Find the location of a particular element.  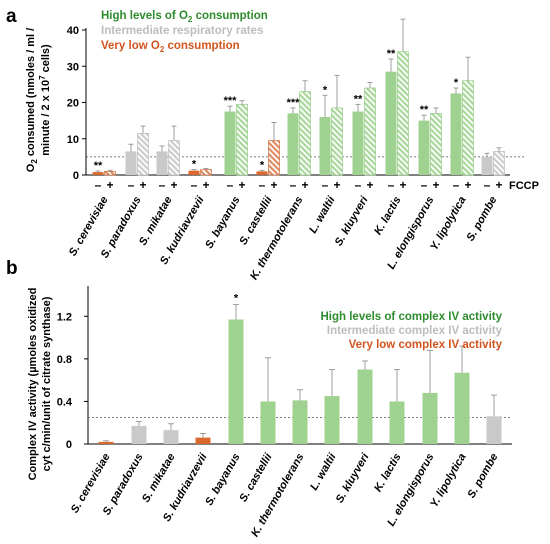

panel-a-bar-s-paradoxus-minus is located at coordinates (131, 163).